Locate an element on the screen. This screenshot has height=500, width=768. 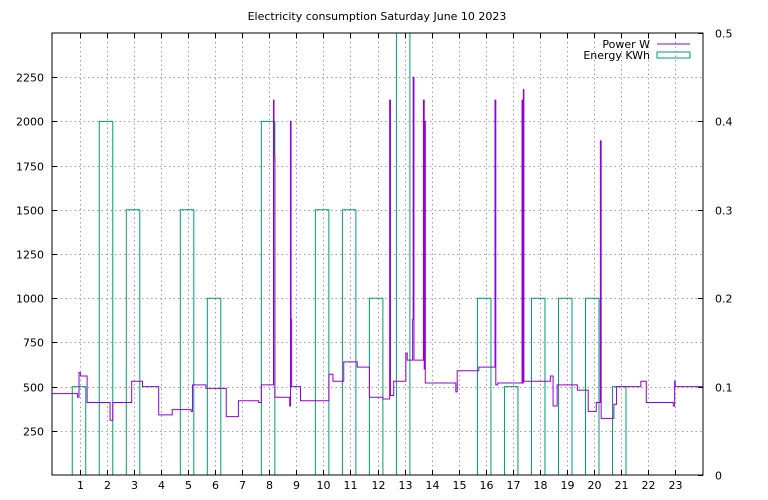
y-tick-label: 1500 is located at coordinates (30, 211).